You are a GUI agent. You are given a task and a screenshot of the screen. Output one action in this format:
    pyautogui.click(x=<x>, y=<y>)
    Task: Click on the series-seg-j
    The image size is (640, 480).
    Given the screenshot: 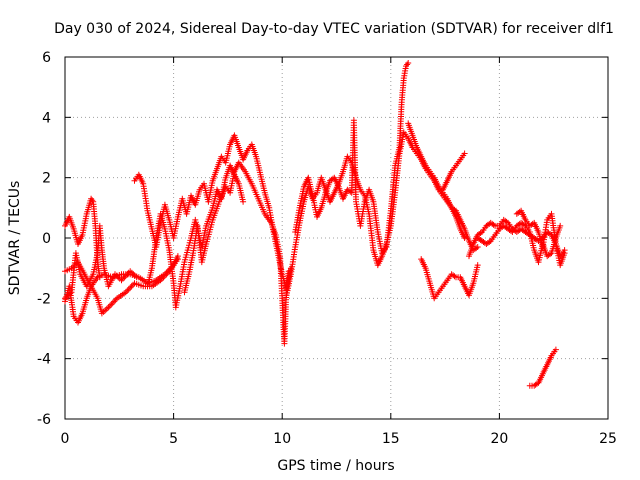 What is the action you would take?
    pyautogui.click(x=436, y=180)
    